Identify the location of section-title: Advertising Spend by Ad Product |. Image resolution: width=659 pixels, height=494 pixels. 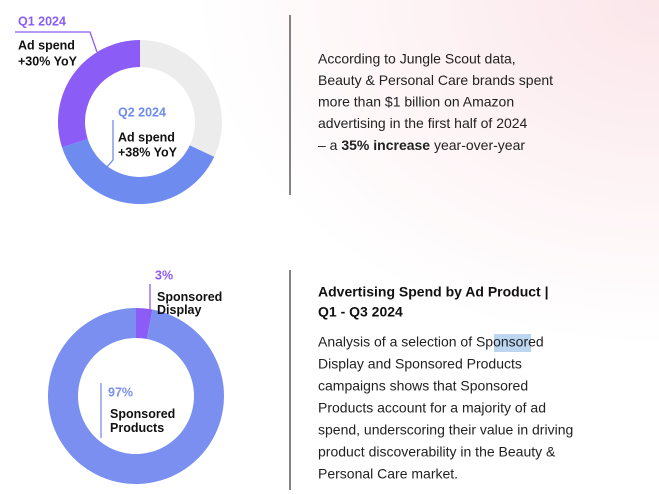
(433, 292).